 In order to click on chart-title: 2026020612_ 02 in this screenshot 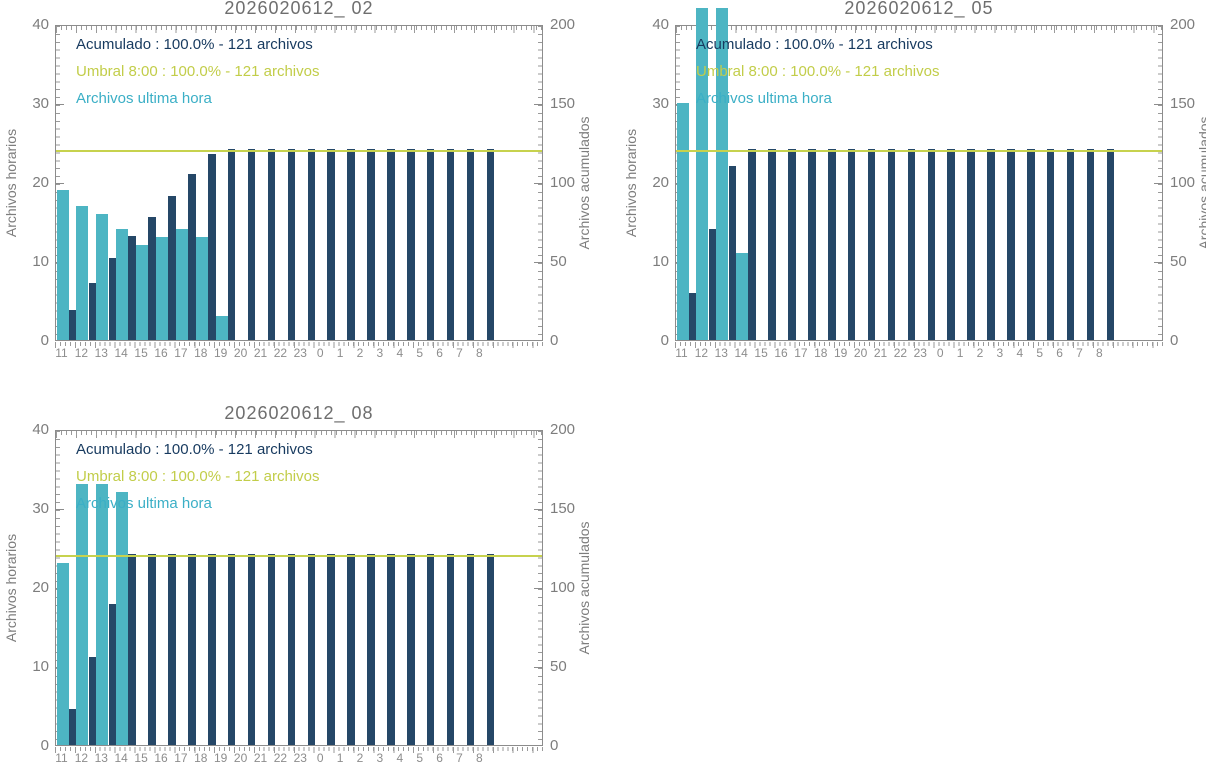, I will do `click(299, 9)`.